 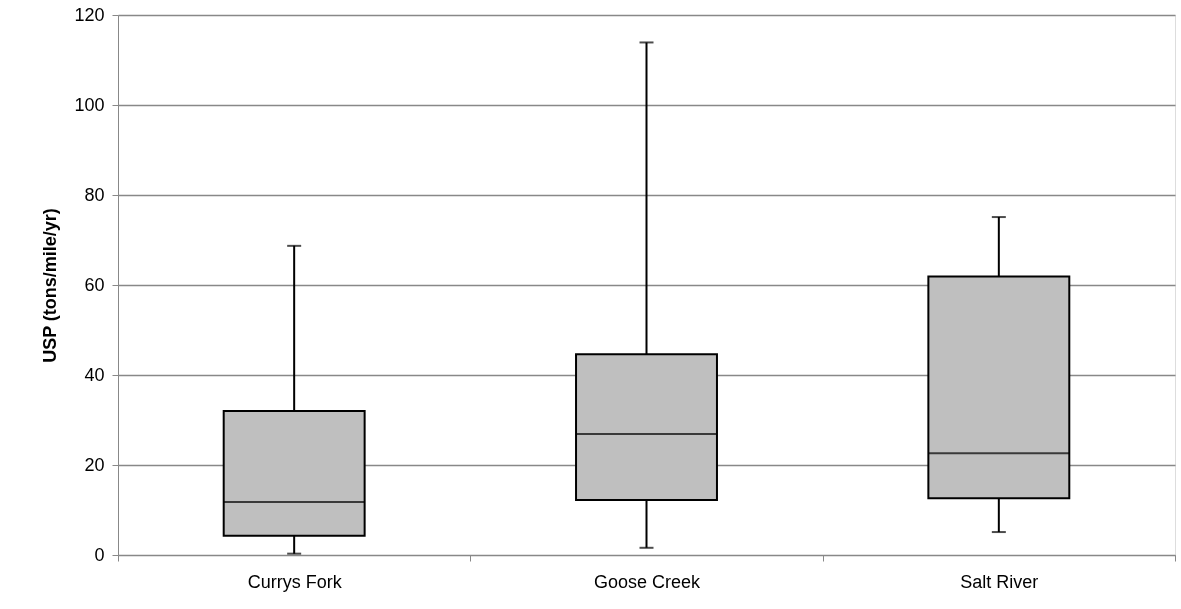 I want to click on y-tick-label: 120, so click(x=89, y=14).